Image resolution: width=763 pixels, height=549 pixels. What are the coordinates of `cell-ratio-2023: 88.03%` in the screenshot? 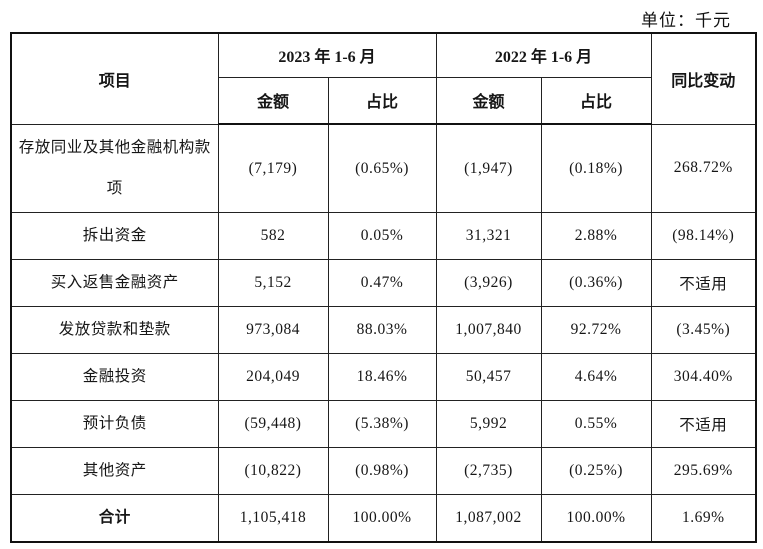 It's located at (382, 330).